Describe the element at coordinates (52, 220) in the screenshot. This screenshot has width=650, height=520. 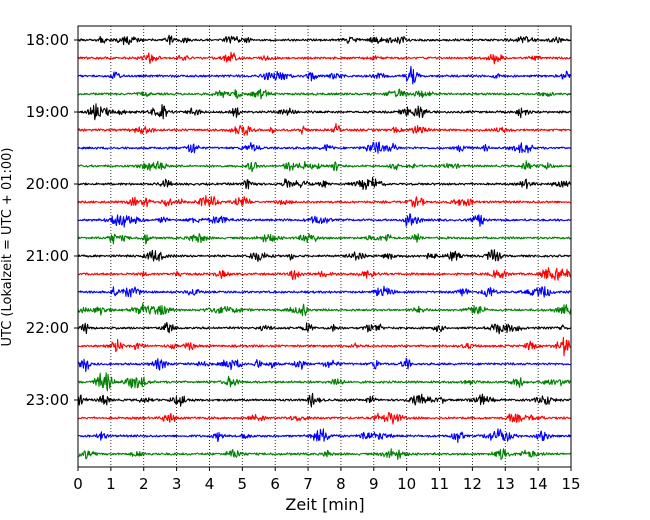
I see `y-axis: 18:00 19:00 20:00 21:00 22:00 23:00` at that location.